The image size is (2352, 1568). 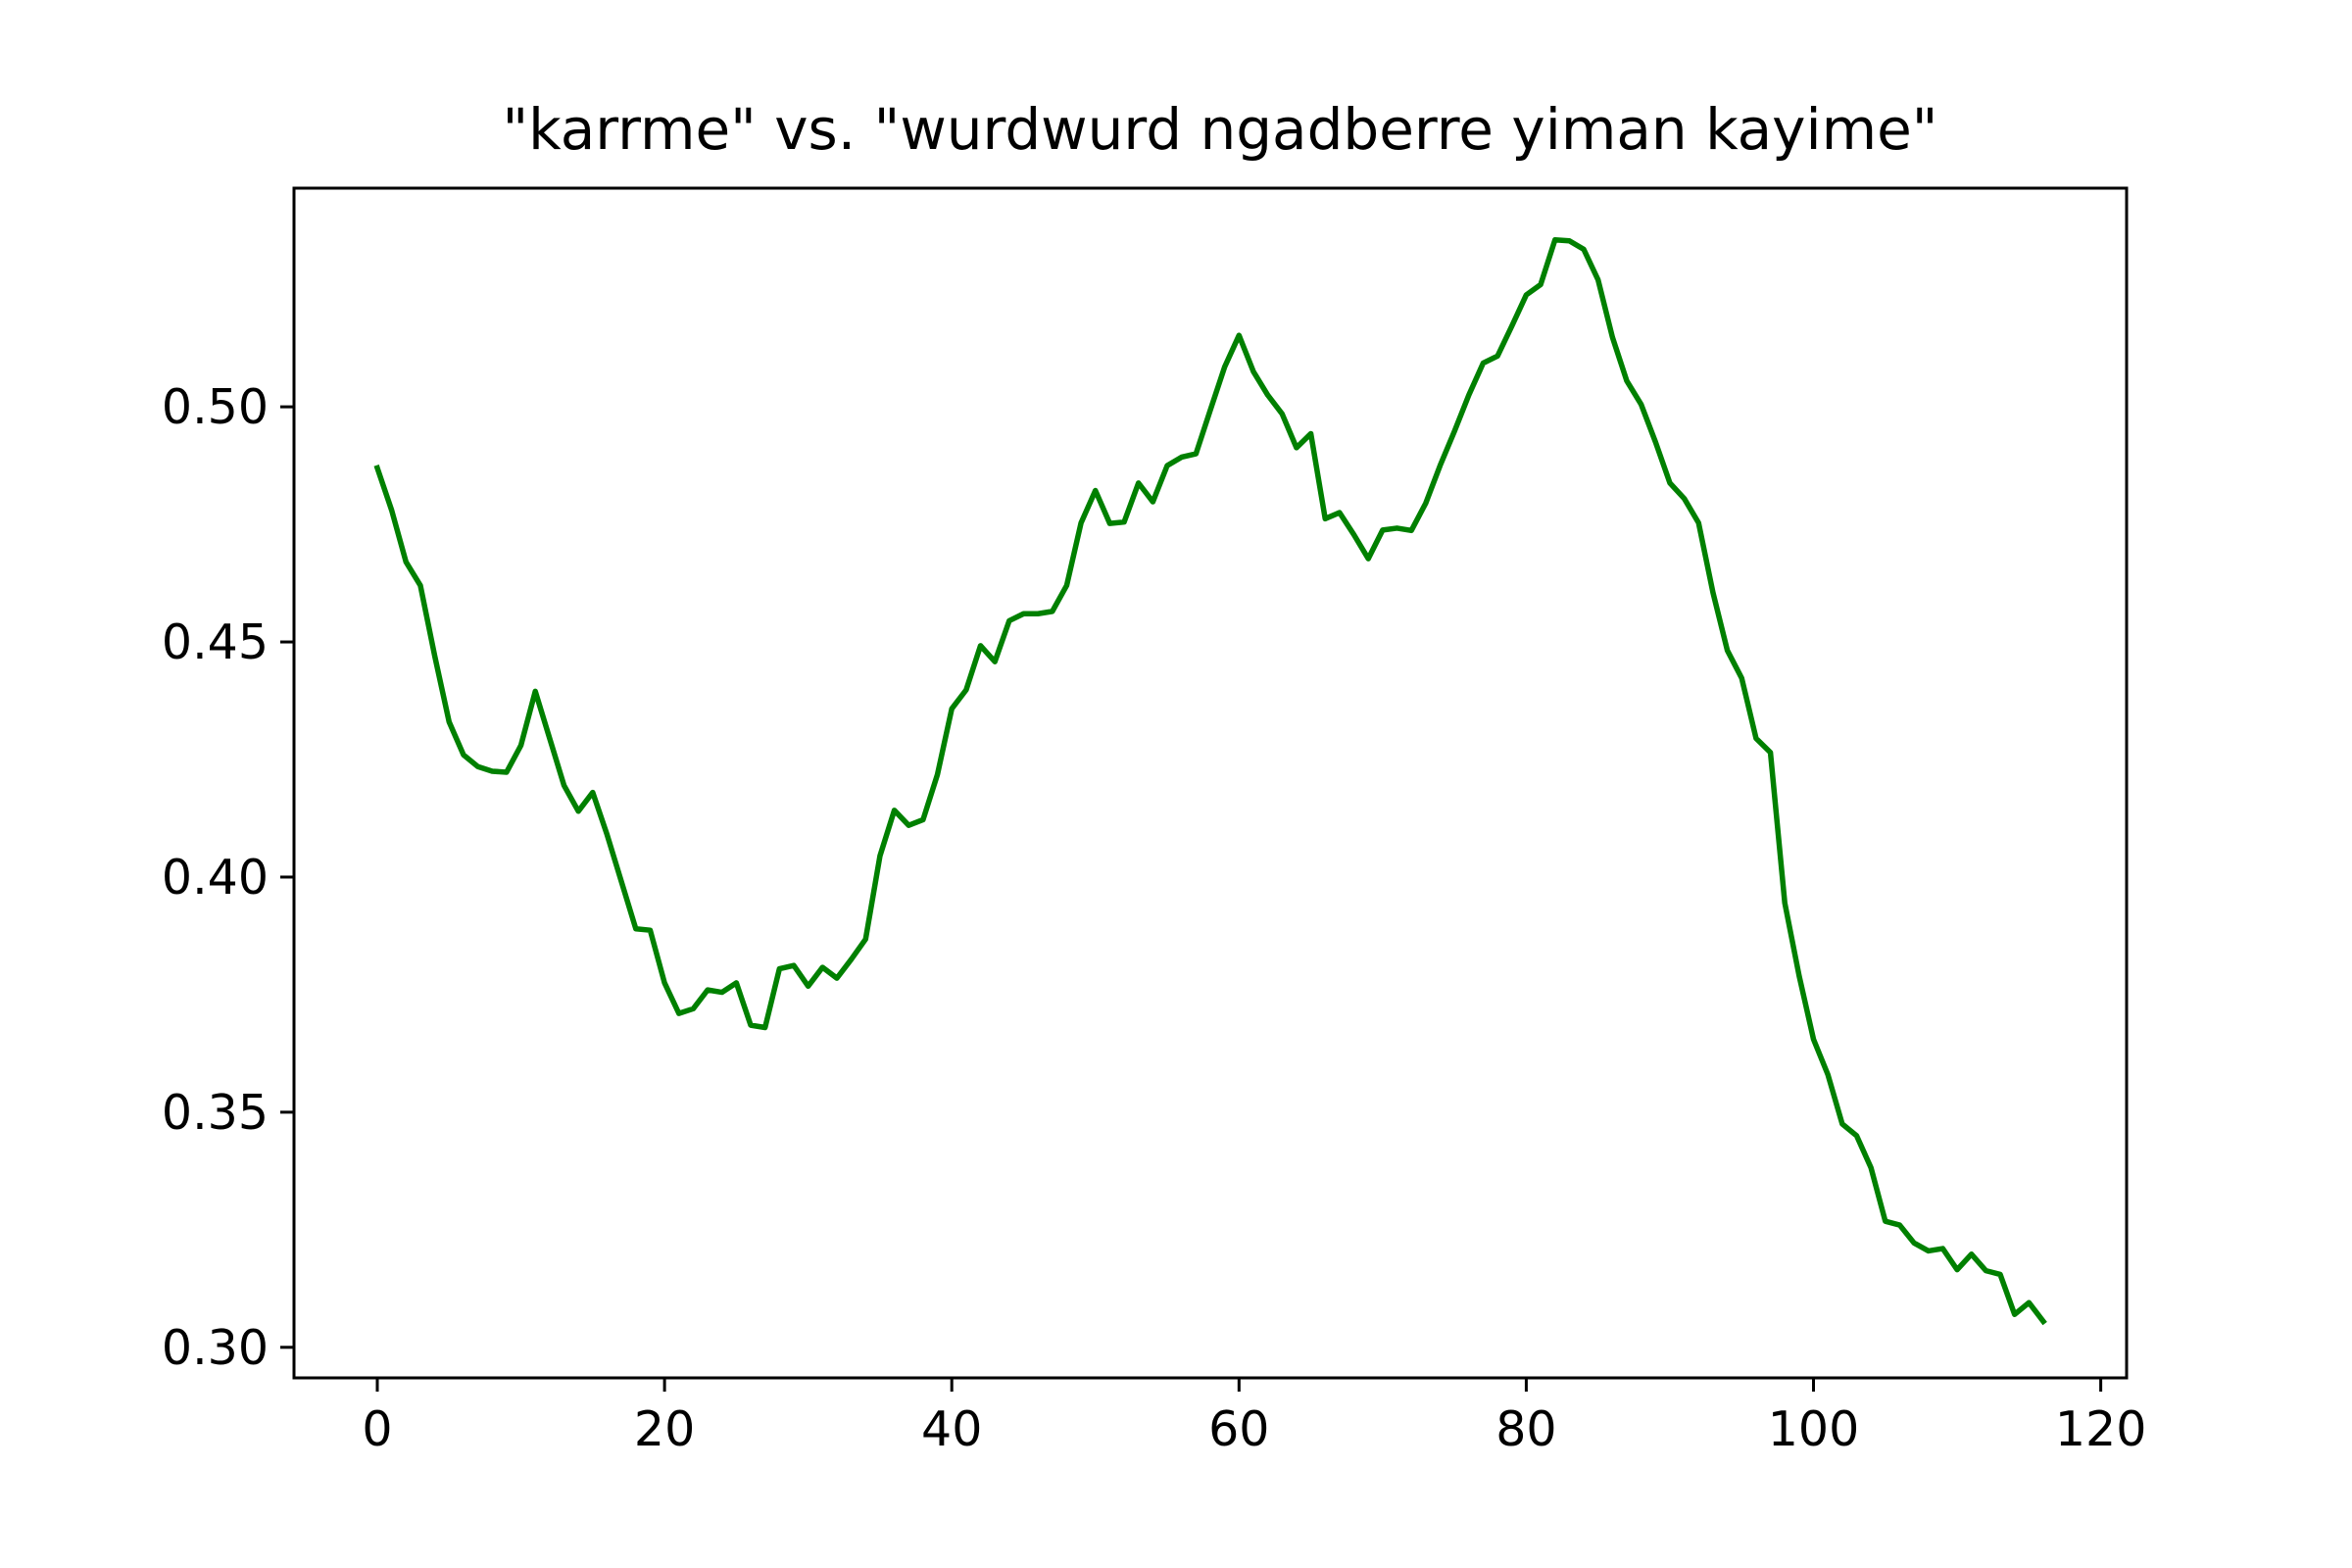 I want to click on x-tick-label-100: 100, so click(x=1814, y=1429).